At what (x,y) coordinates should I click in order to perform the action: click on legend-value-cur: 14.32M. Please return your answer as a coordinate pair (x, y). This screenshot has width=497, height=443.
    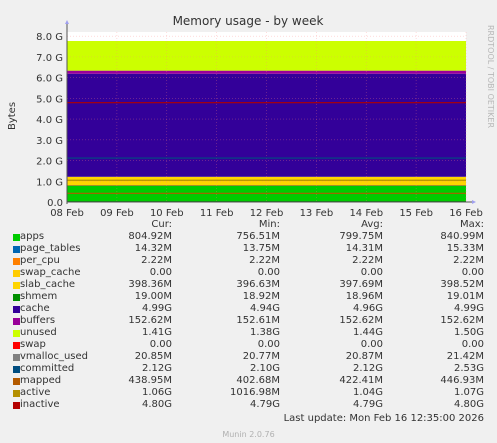
    Looking at the image, I should click on (153, 248).